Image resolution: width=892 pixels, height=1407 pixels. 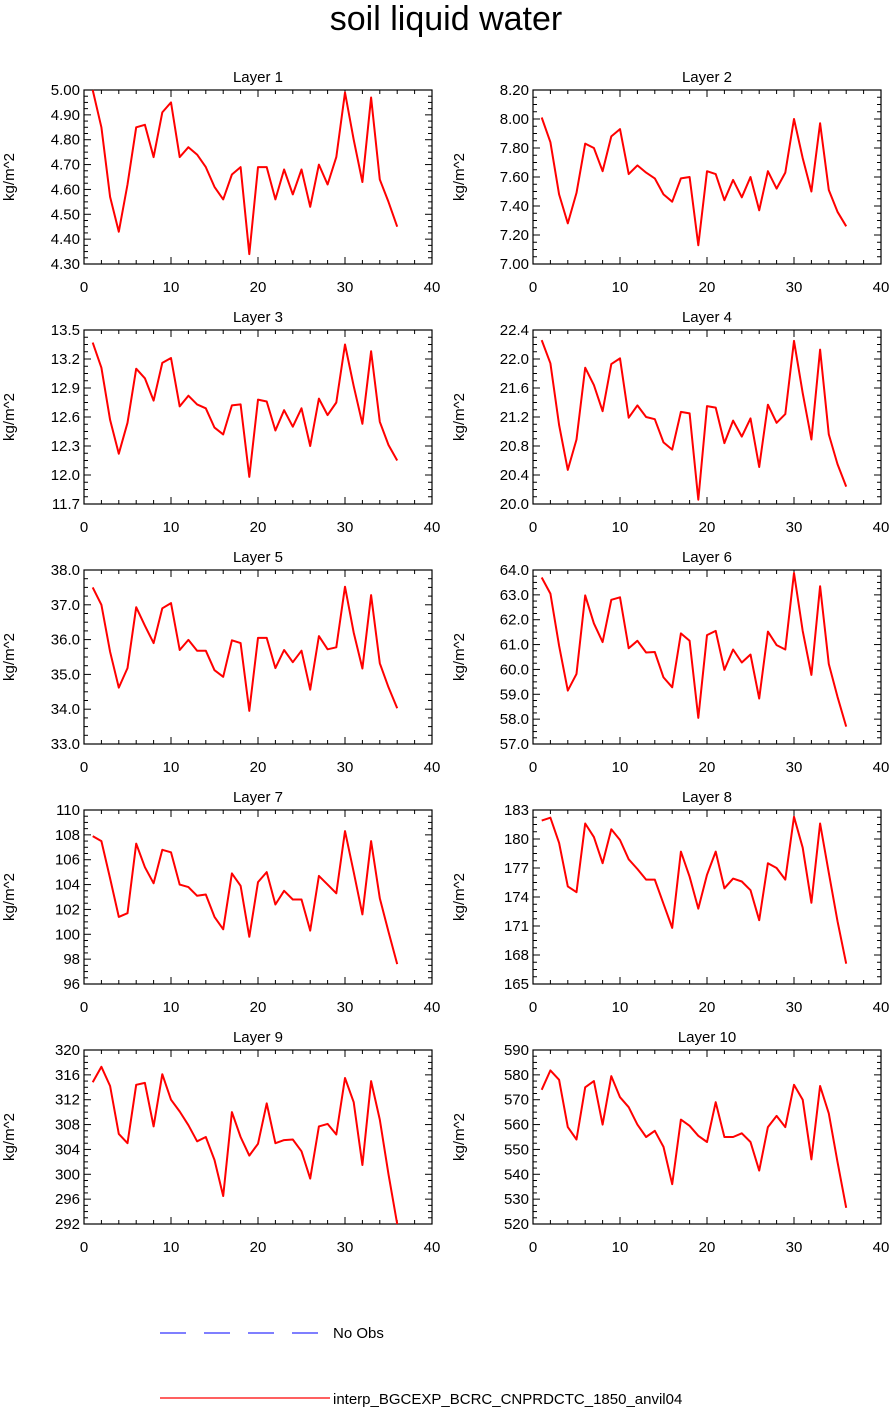 What do you see at coordinates (65, 359) in the screenshot?
I see `y-tick-label: 13.2` at bounding box center [65, 359].